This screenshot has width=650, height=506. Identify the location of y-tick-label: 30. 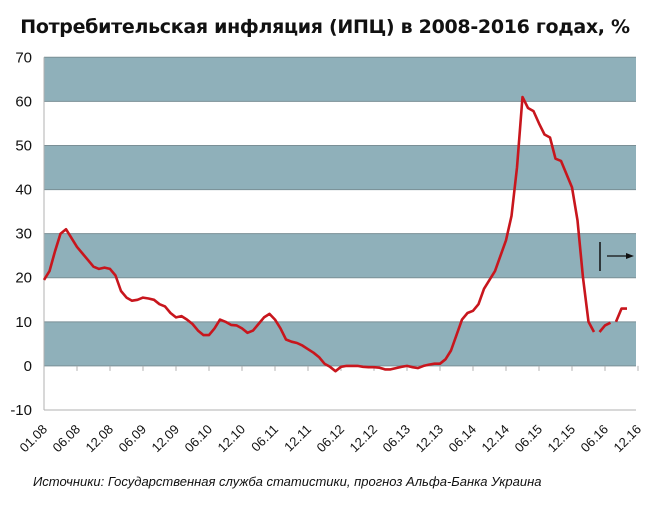
(23, 234).